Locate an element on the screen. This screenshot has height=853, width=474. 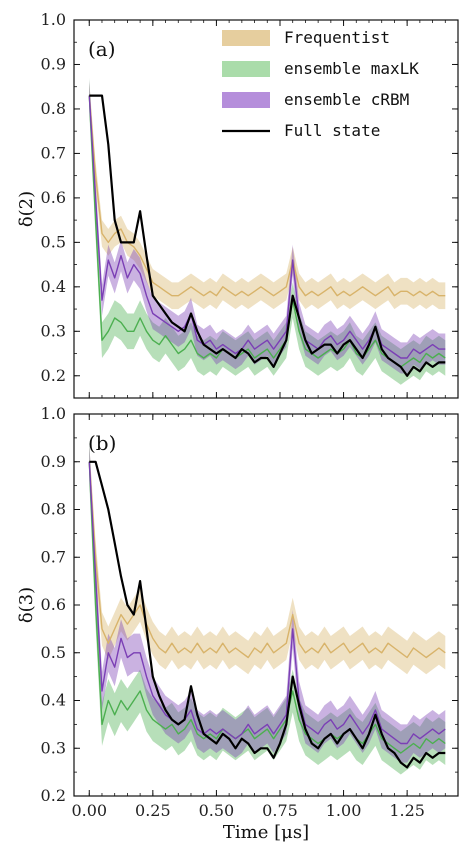
ytick-label-1-0.2: 0.2 is located at coordinates (53, 795).